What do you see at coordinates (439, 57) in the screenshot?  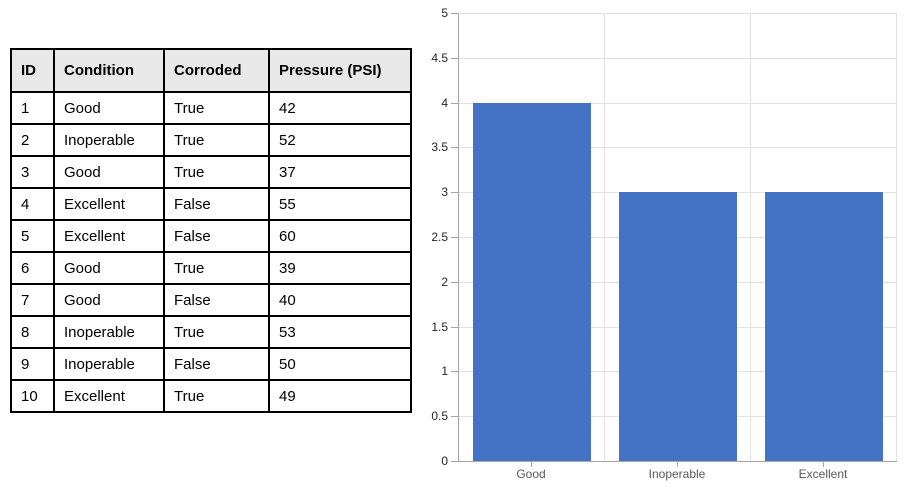 I see `y-axis-label: 4.5` at bounding box center [439, 57].